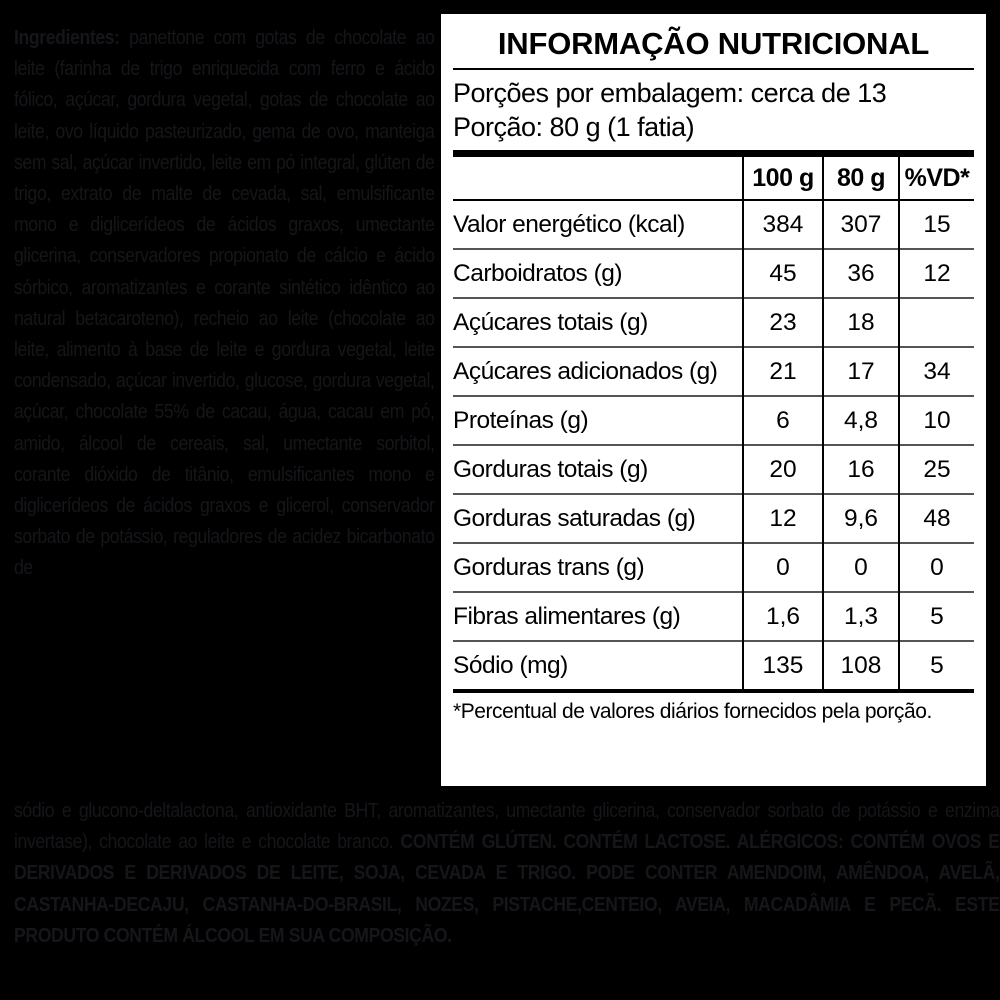  Describe the element at coordinates (782, 567) in the screenshot. I see `value-100g: 0` at that location.